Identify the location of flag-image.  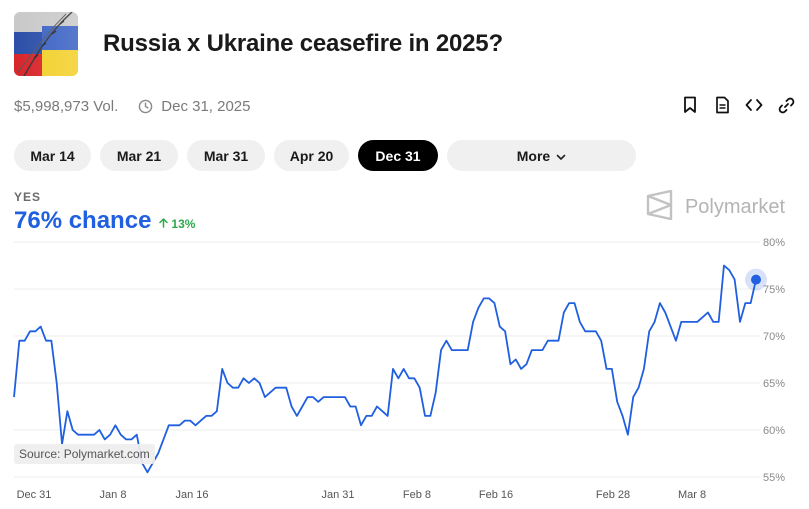
(46, 44).